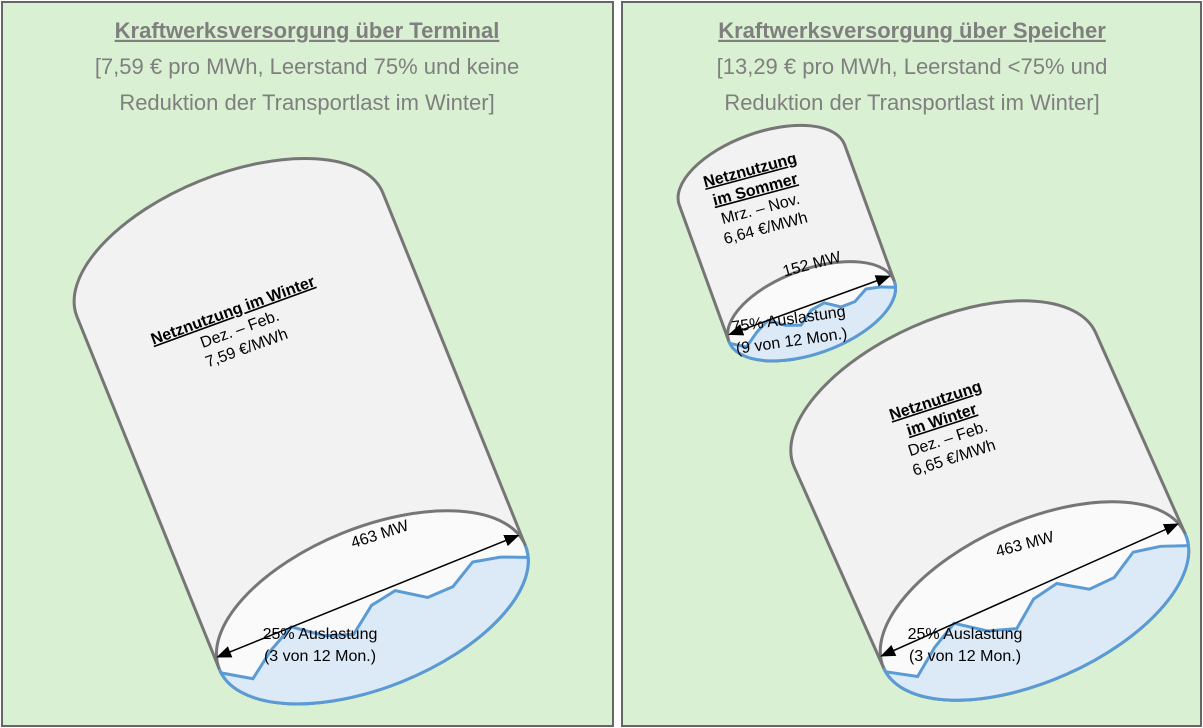  What do you see at coordinates (912, 66) in the screenshot?
I see `panel-subtitle: [13,29 € pro MWh, Leerstand <75% und` at bounding box center [912, 66].